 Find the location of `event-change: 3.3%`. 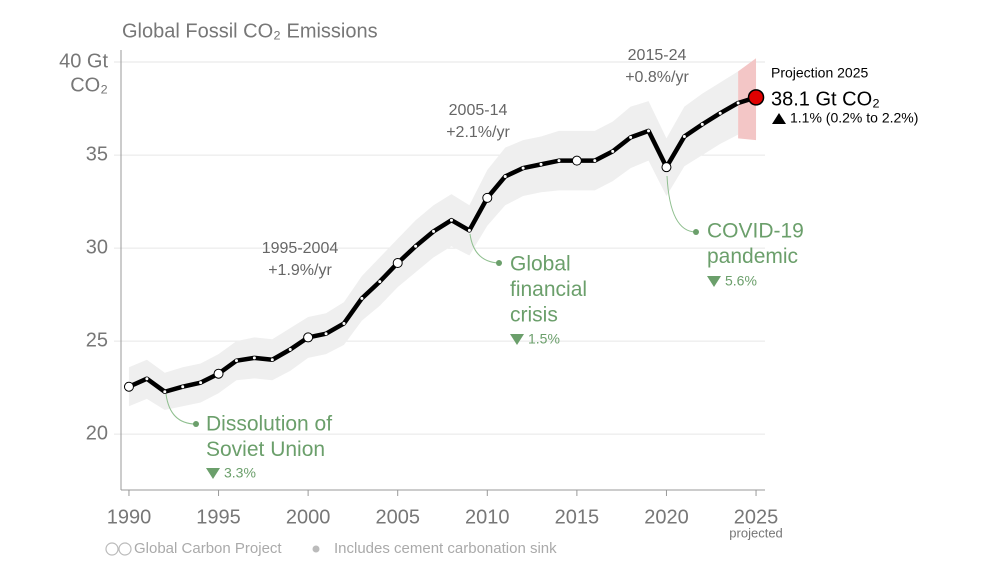

event-change: 3.3% is located at coordinates (240, 473).